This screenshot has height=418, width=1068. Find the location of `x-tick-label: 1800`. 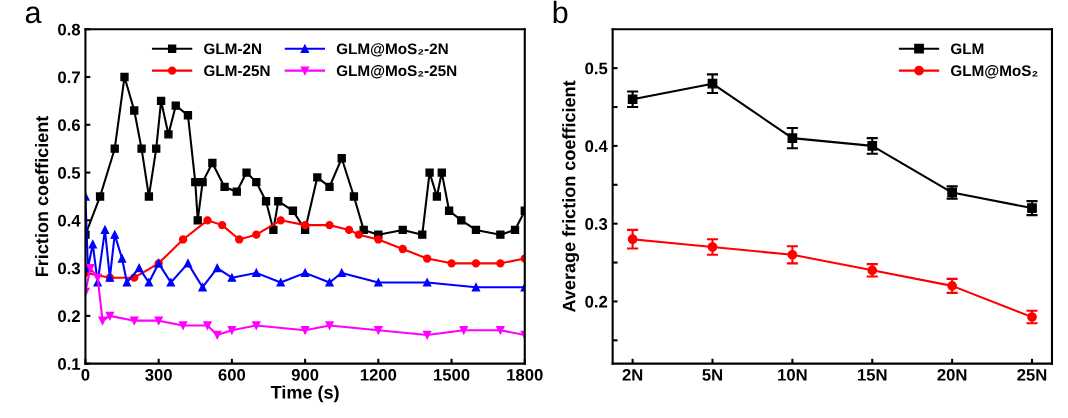

x-tick-label: 1800 is located at coordinates (525, 374).